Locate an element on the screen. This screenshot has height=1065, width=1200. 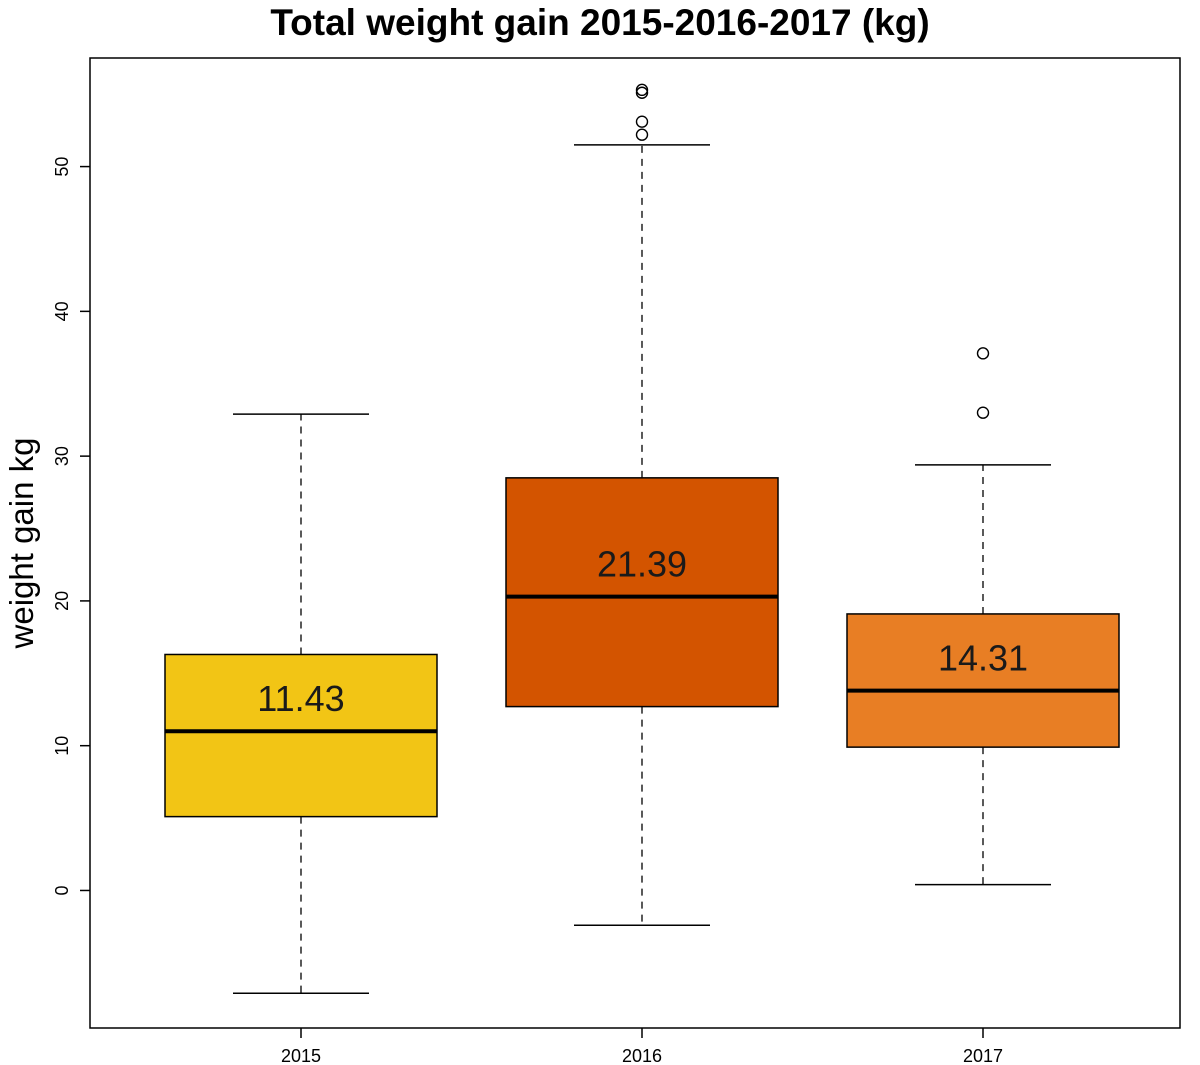
y-tick-label-40: 40 is located at coordinates (62, 311).